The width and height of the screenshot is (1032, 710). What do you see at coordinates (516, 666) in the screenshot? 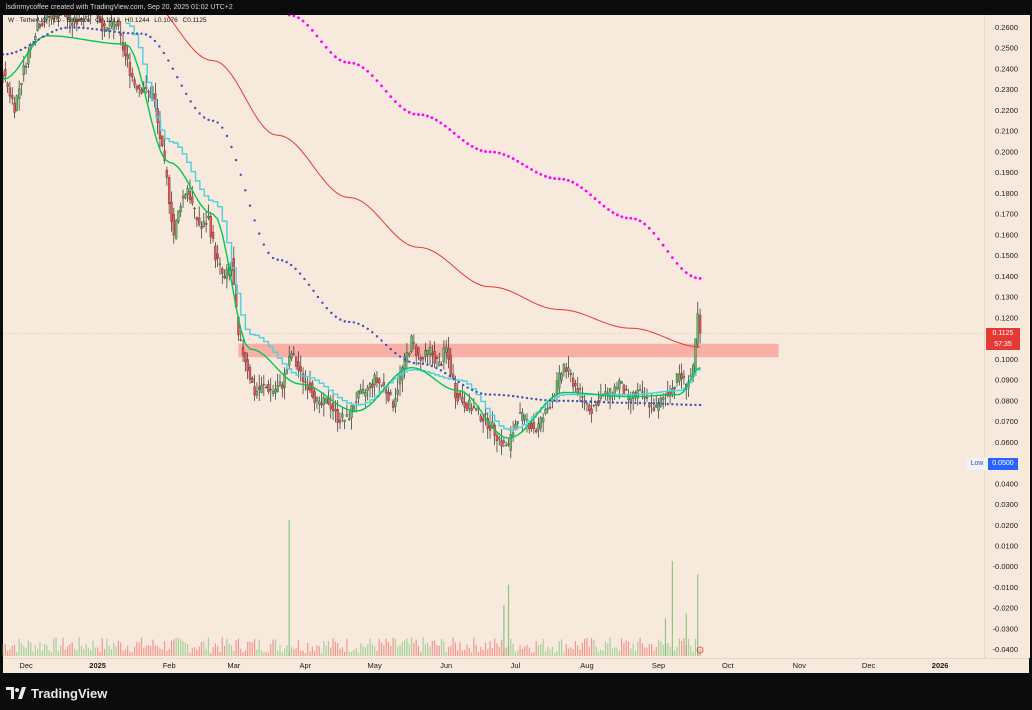
I see `time-axis` at bounding box center [516, 666].